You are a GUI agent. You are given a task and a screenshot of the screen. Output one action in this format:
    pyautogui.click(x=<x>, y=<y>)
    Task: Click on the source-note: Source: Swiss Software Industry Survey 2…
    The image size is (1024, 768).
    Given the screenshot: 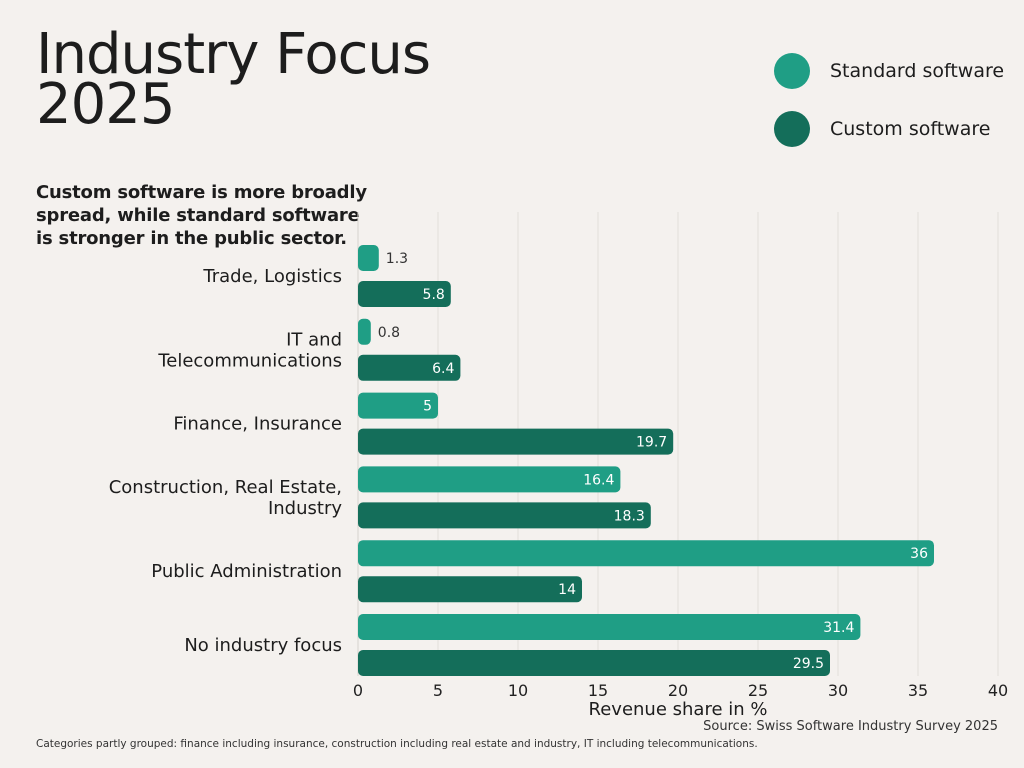 What is the action you would take?
    pyautogui.click(x=850, y=726)
    